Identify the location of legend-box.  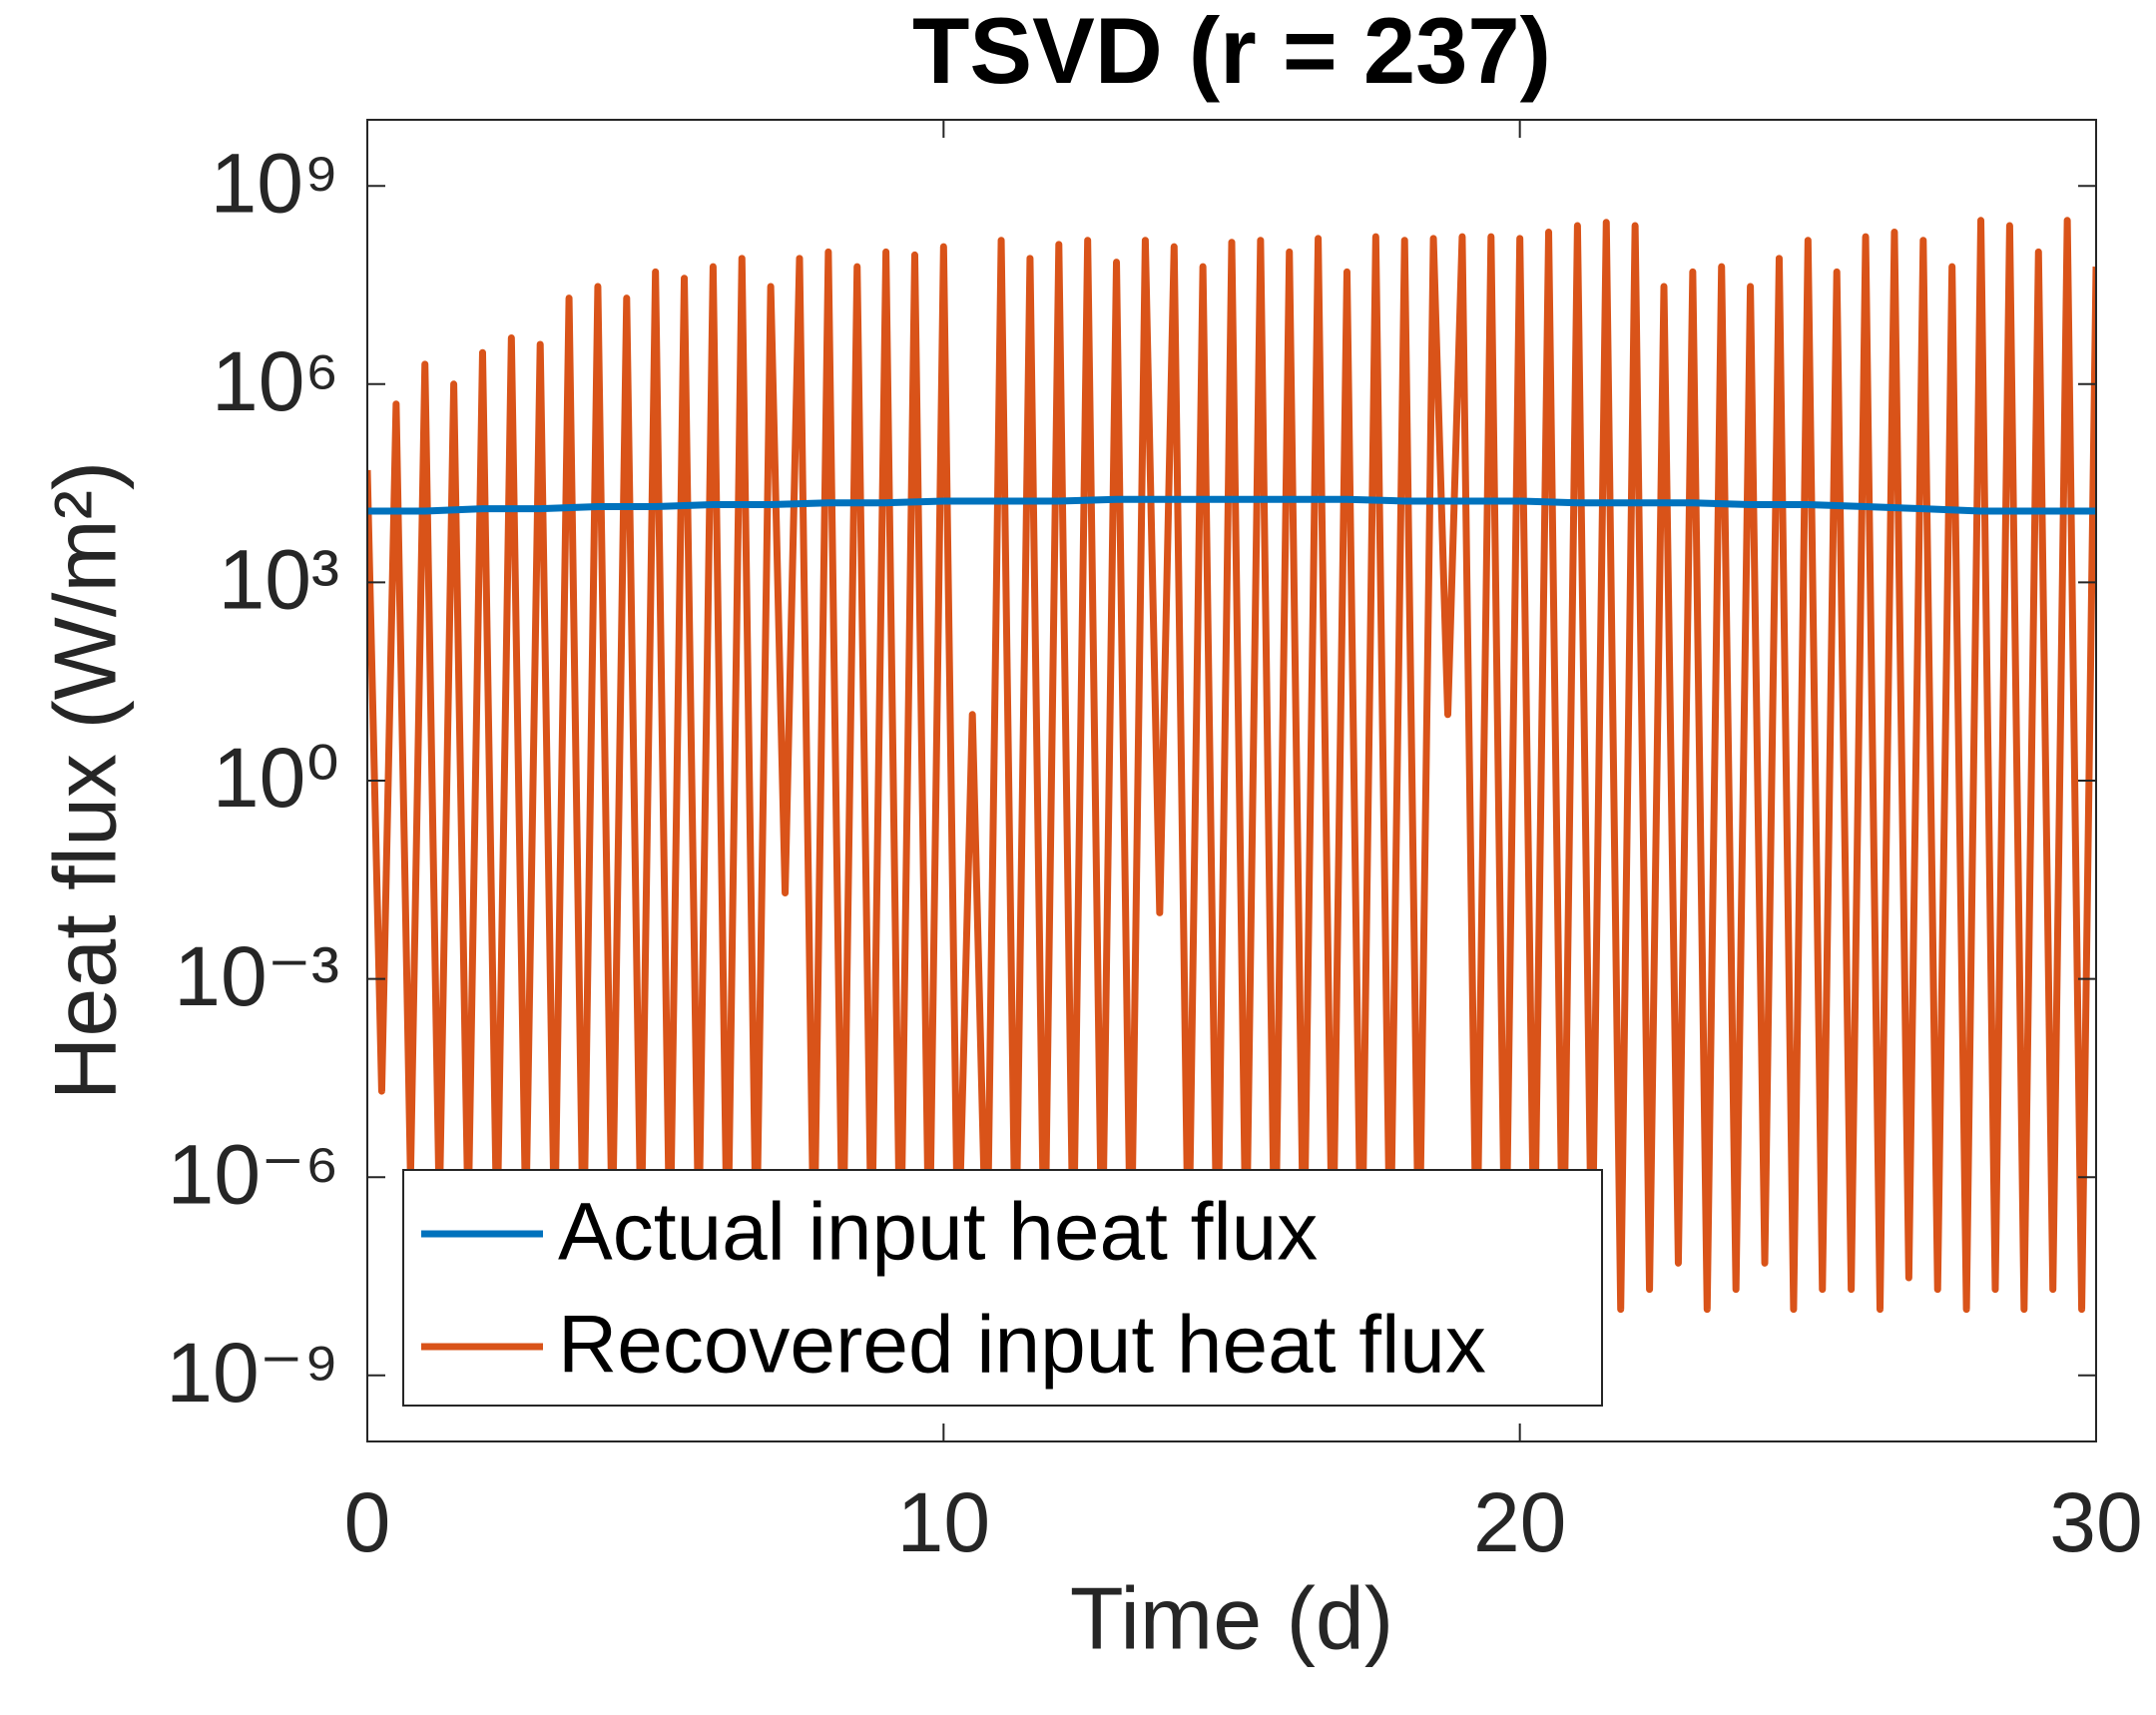
(1002, 1288).